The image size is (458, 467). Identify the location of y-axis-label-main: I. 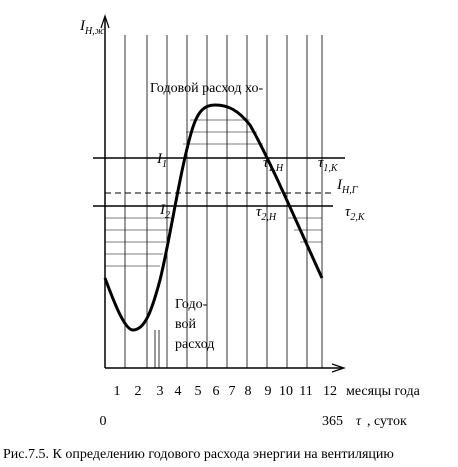
(82, 26).